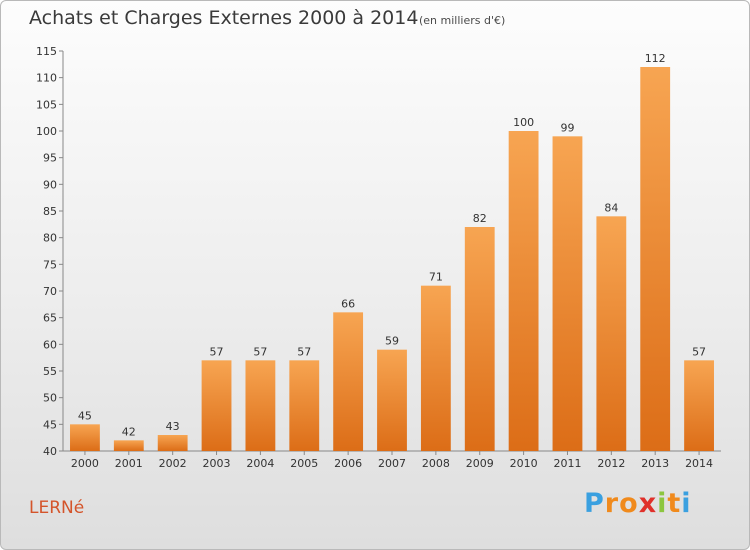 This screenshot has width=750, height=550. What do you see at coordinates (50, 158) in the screenshot?
I see `y-tick-label: 95` at bounding box center [50, 158].